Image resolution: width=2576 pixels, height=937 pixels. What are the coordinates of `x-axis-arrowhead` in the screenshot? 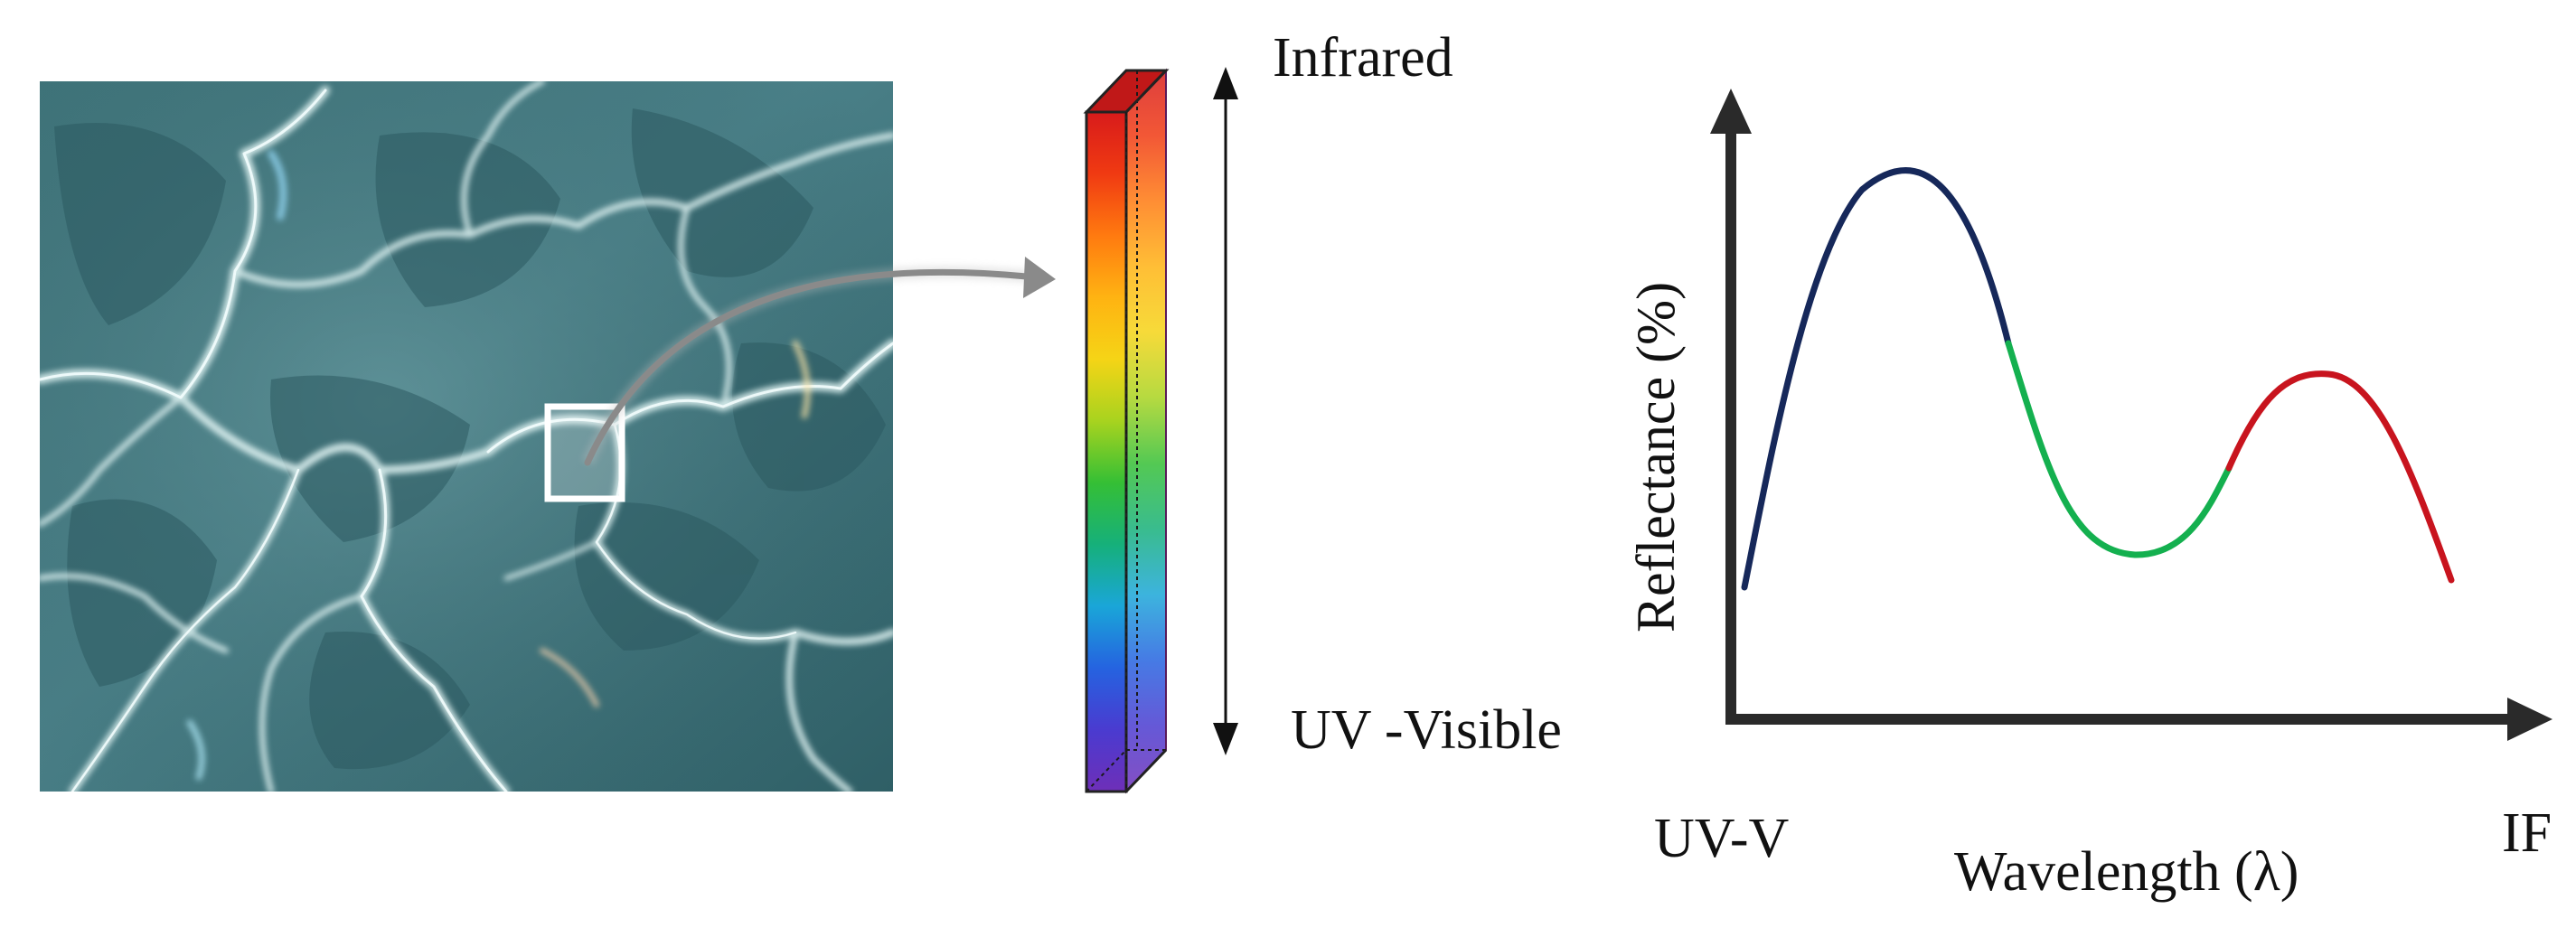 It's located at (2529, 719).